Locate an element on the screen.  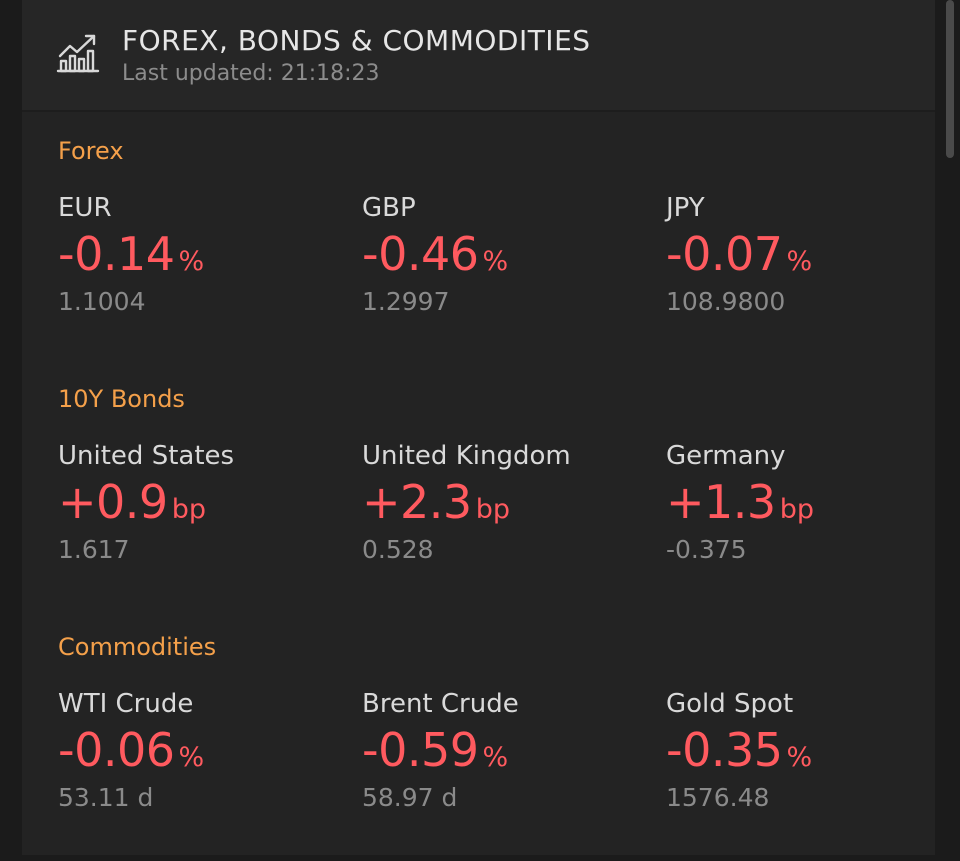
quote-change: -0.59% is located at coordinates (435, 750).